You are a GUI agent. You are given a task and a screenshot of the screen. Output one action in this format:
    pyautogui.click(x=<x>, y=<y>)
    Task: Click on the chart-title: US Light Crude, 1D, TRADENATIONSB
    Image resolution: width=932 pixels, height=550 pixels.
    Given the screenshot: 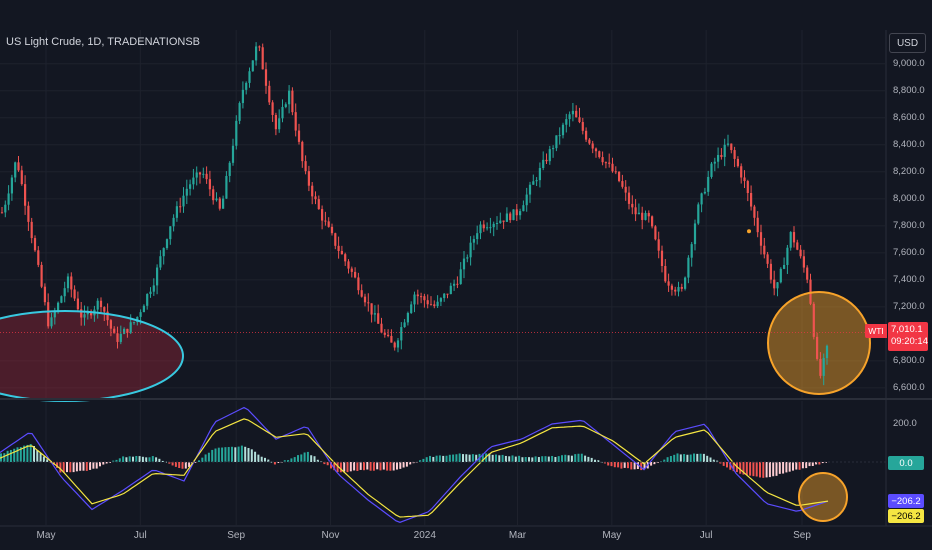 What is the action you would take?
    pyautogui.click(x=103, y=42)
    